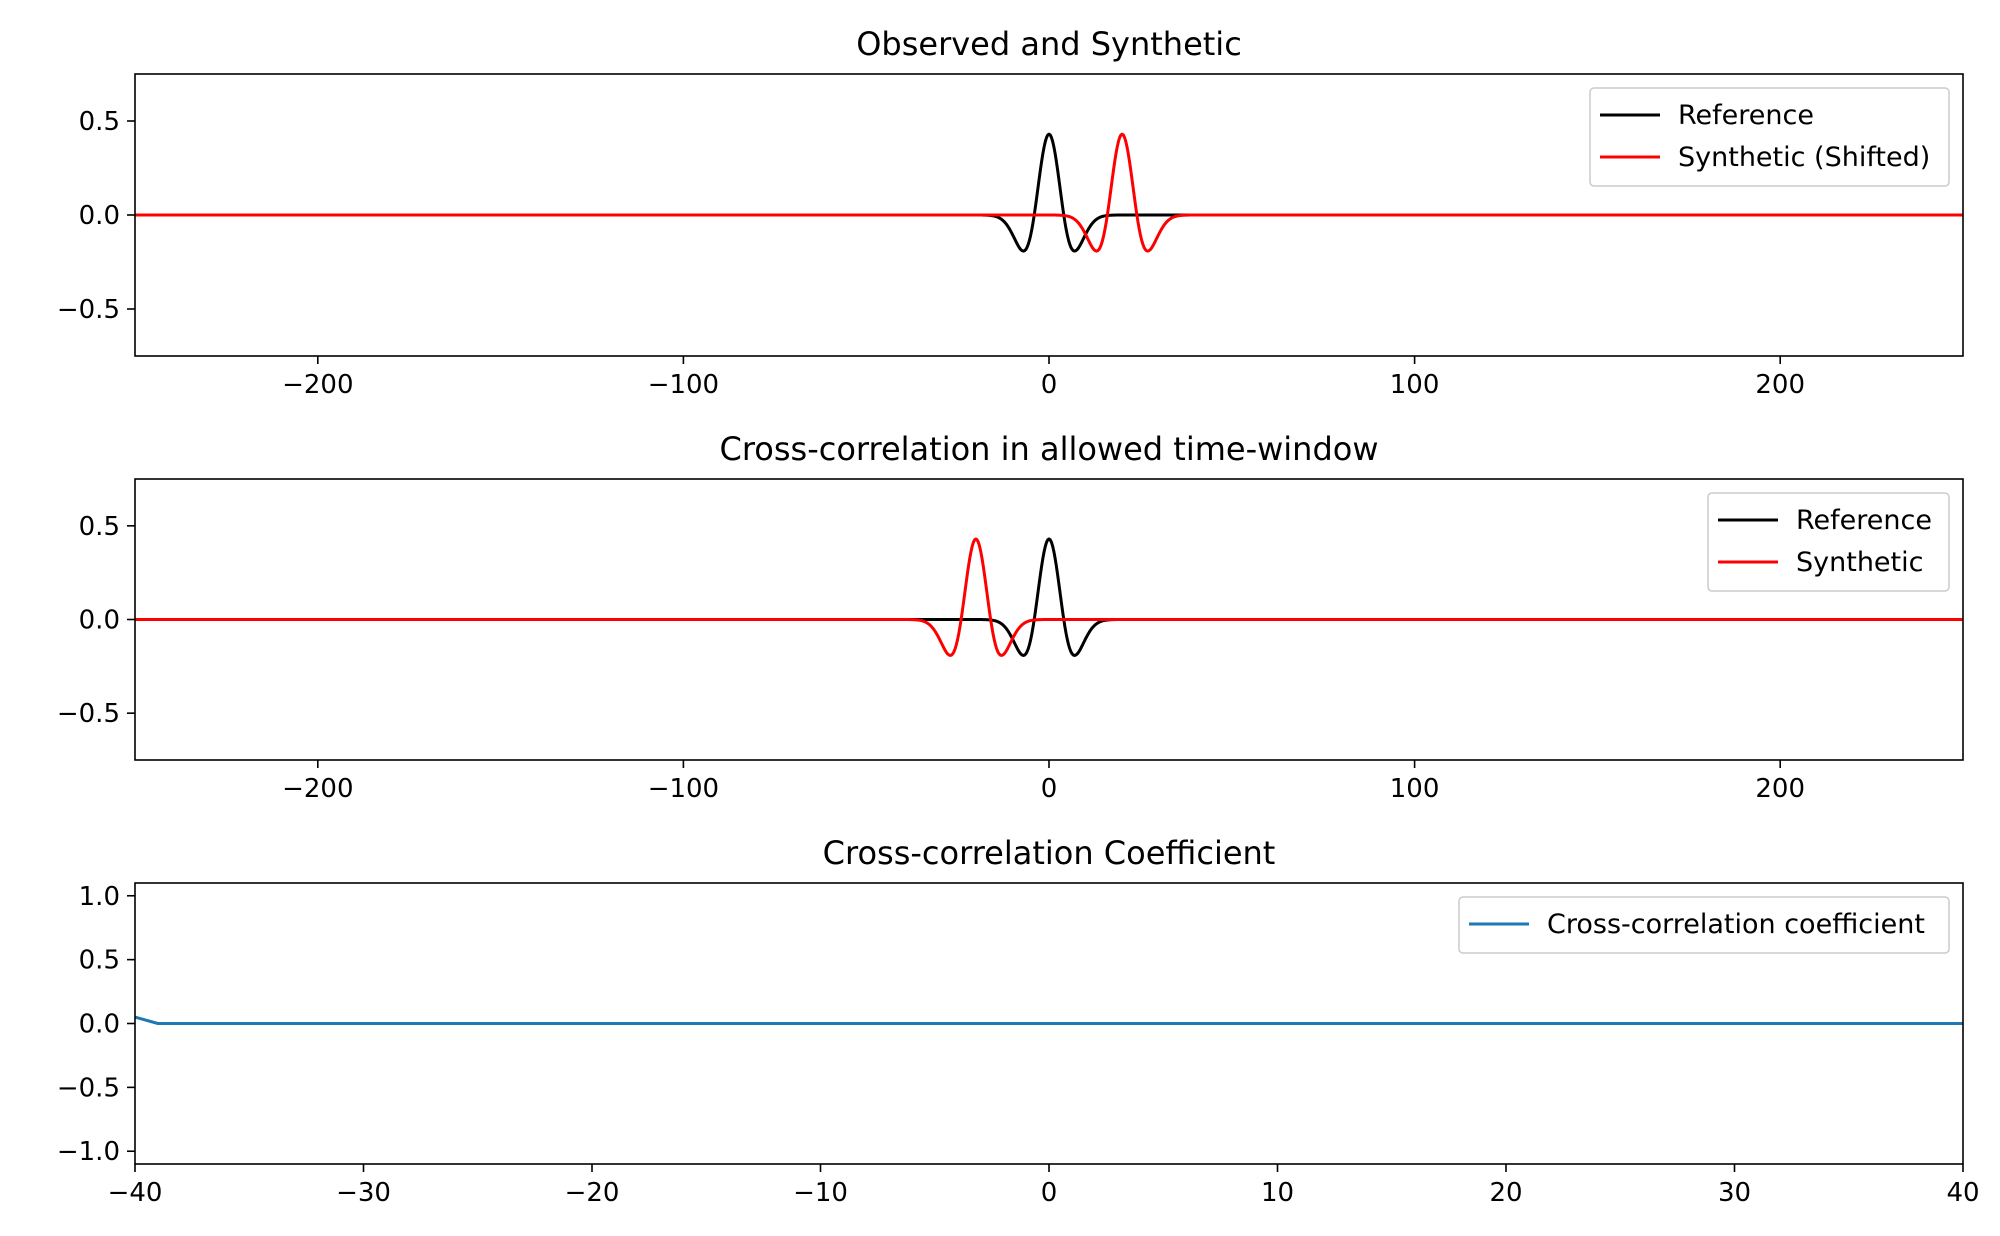  What do you see at coordinates (135, 1193) in the screenshot?
I see `x-tick-label: −40` at bounding box center [135, 1193].